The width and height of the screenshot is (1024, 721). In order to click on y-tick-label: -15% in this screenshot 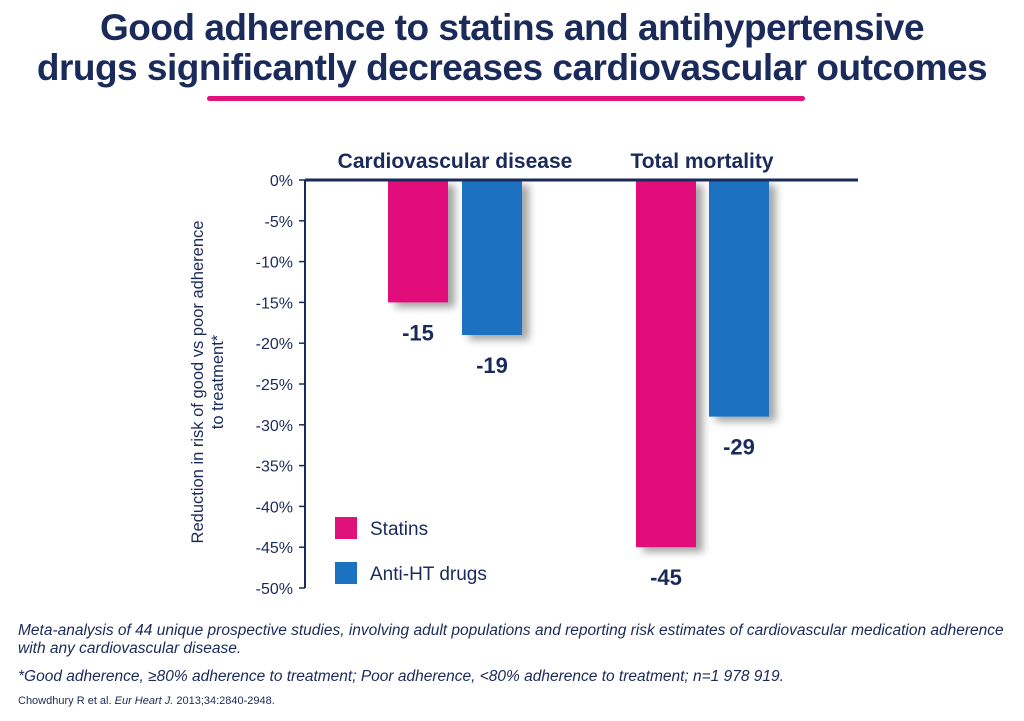, I will do `click(274, 303)`.